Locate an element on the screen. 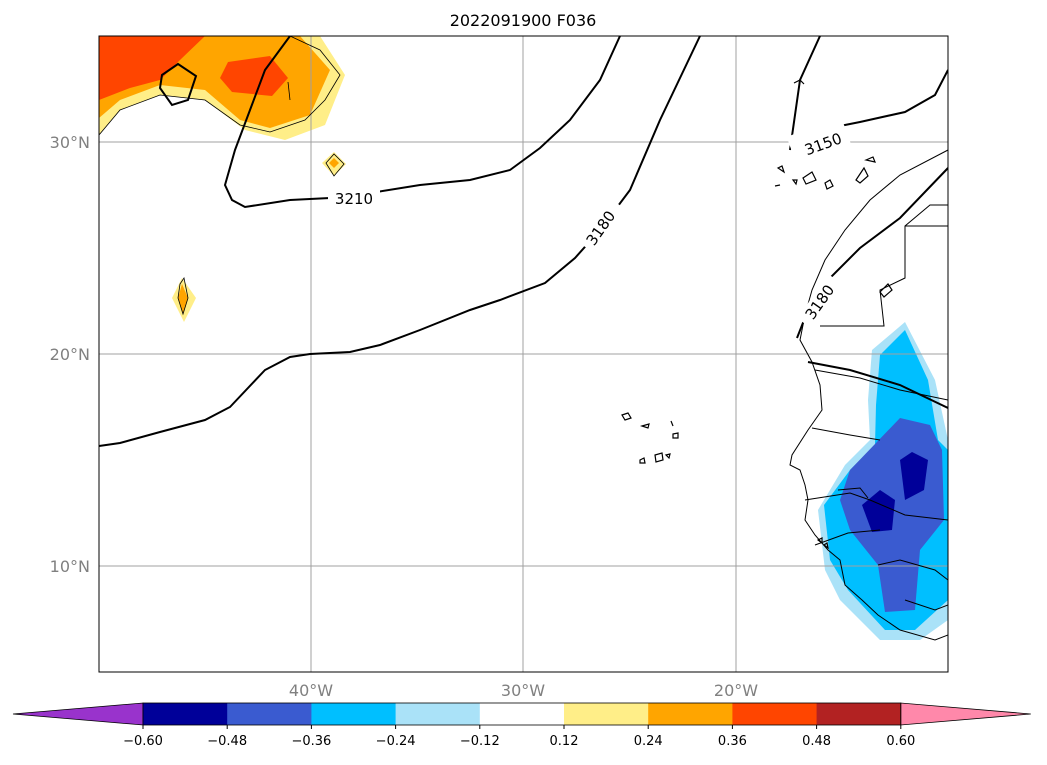  lat-label-20n: 20°N is located at coordinates (70, 354).